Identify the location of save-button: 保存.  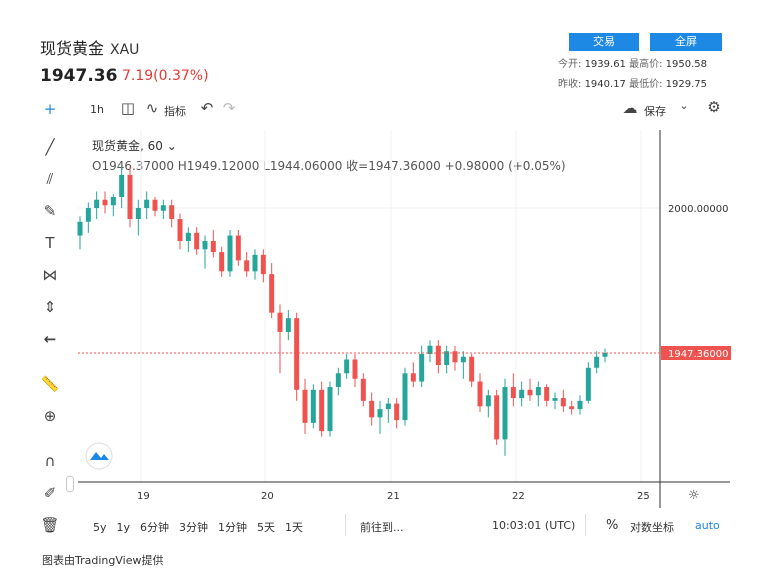
(655, 111).